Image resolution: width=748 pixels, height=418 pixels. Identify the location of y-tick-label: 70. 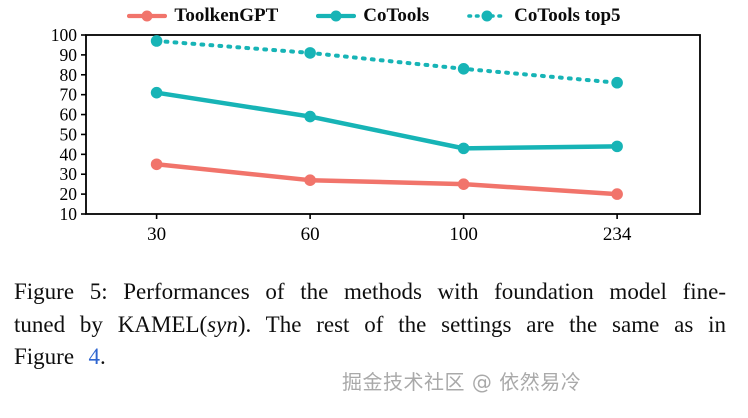
(69, 95).